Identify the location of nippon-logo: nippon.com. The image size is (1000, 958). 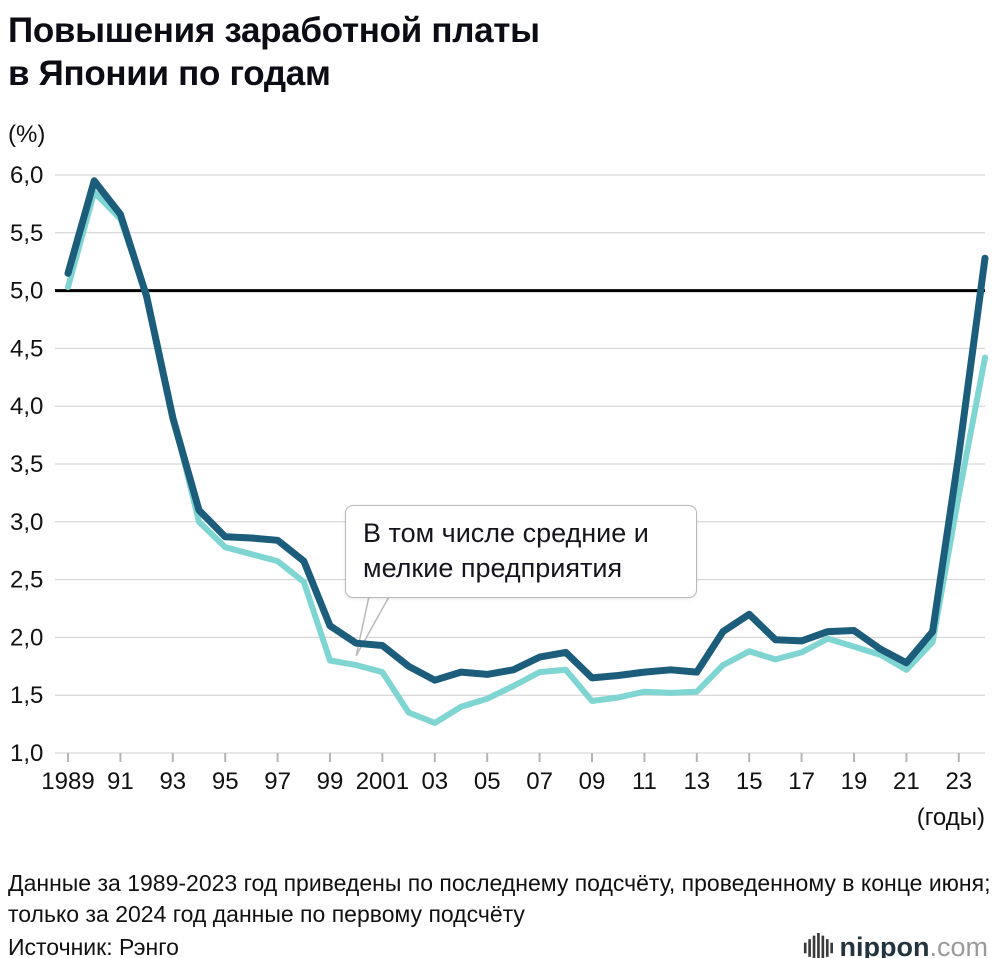
(897, 945).